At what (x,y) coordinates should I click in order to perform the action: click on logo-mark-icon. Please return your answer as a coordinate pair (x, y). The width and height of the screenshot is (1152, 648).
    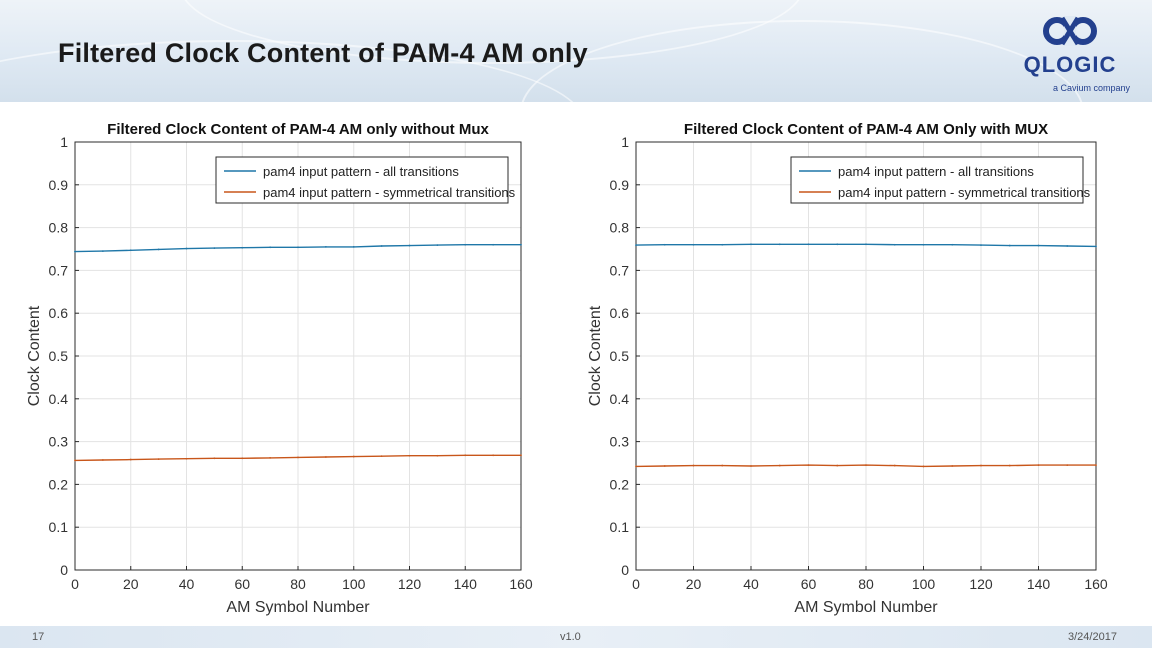
    Looking at the image, I should click on (1070, 31).